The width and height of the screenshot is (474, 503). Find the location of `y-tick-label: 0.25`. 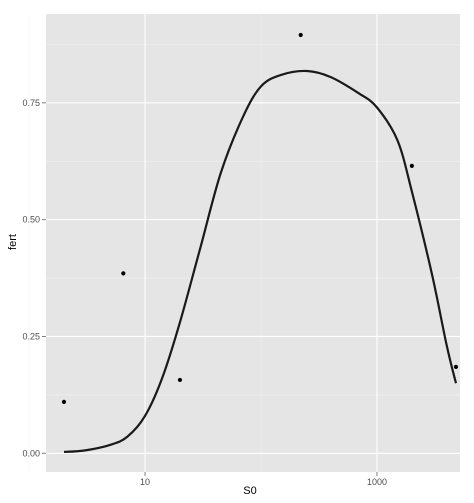

y-tick-label: 0.25 is located at coordinates (31, 336).